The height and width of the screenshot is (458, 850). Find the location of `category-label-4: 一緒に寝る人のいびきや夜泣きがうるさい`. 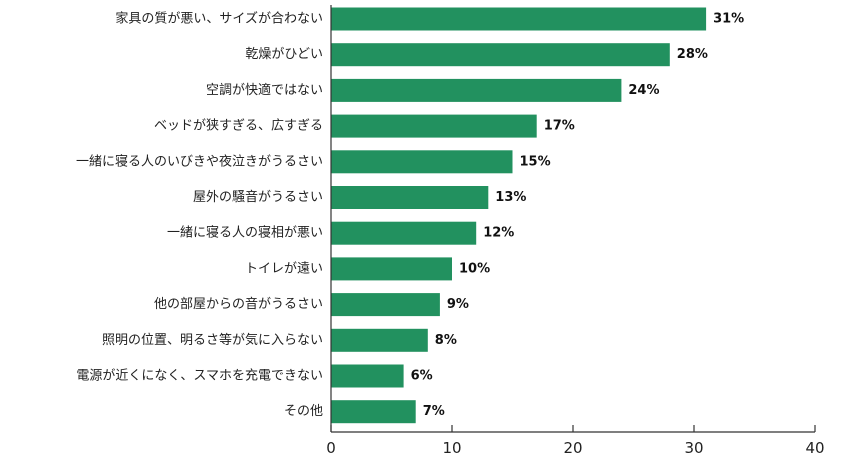

category-label-4: 一緒に寝る人のいびきや夜泣きがうるさい is located at coordinates (199, 161).